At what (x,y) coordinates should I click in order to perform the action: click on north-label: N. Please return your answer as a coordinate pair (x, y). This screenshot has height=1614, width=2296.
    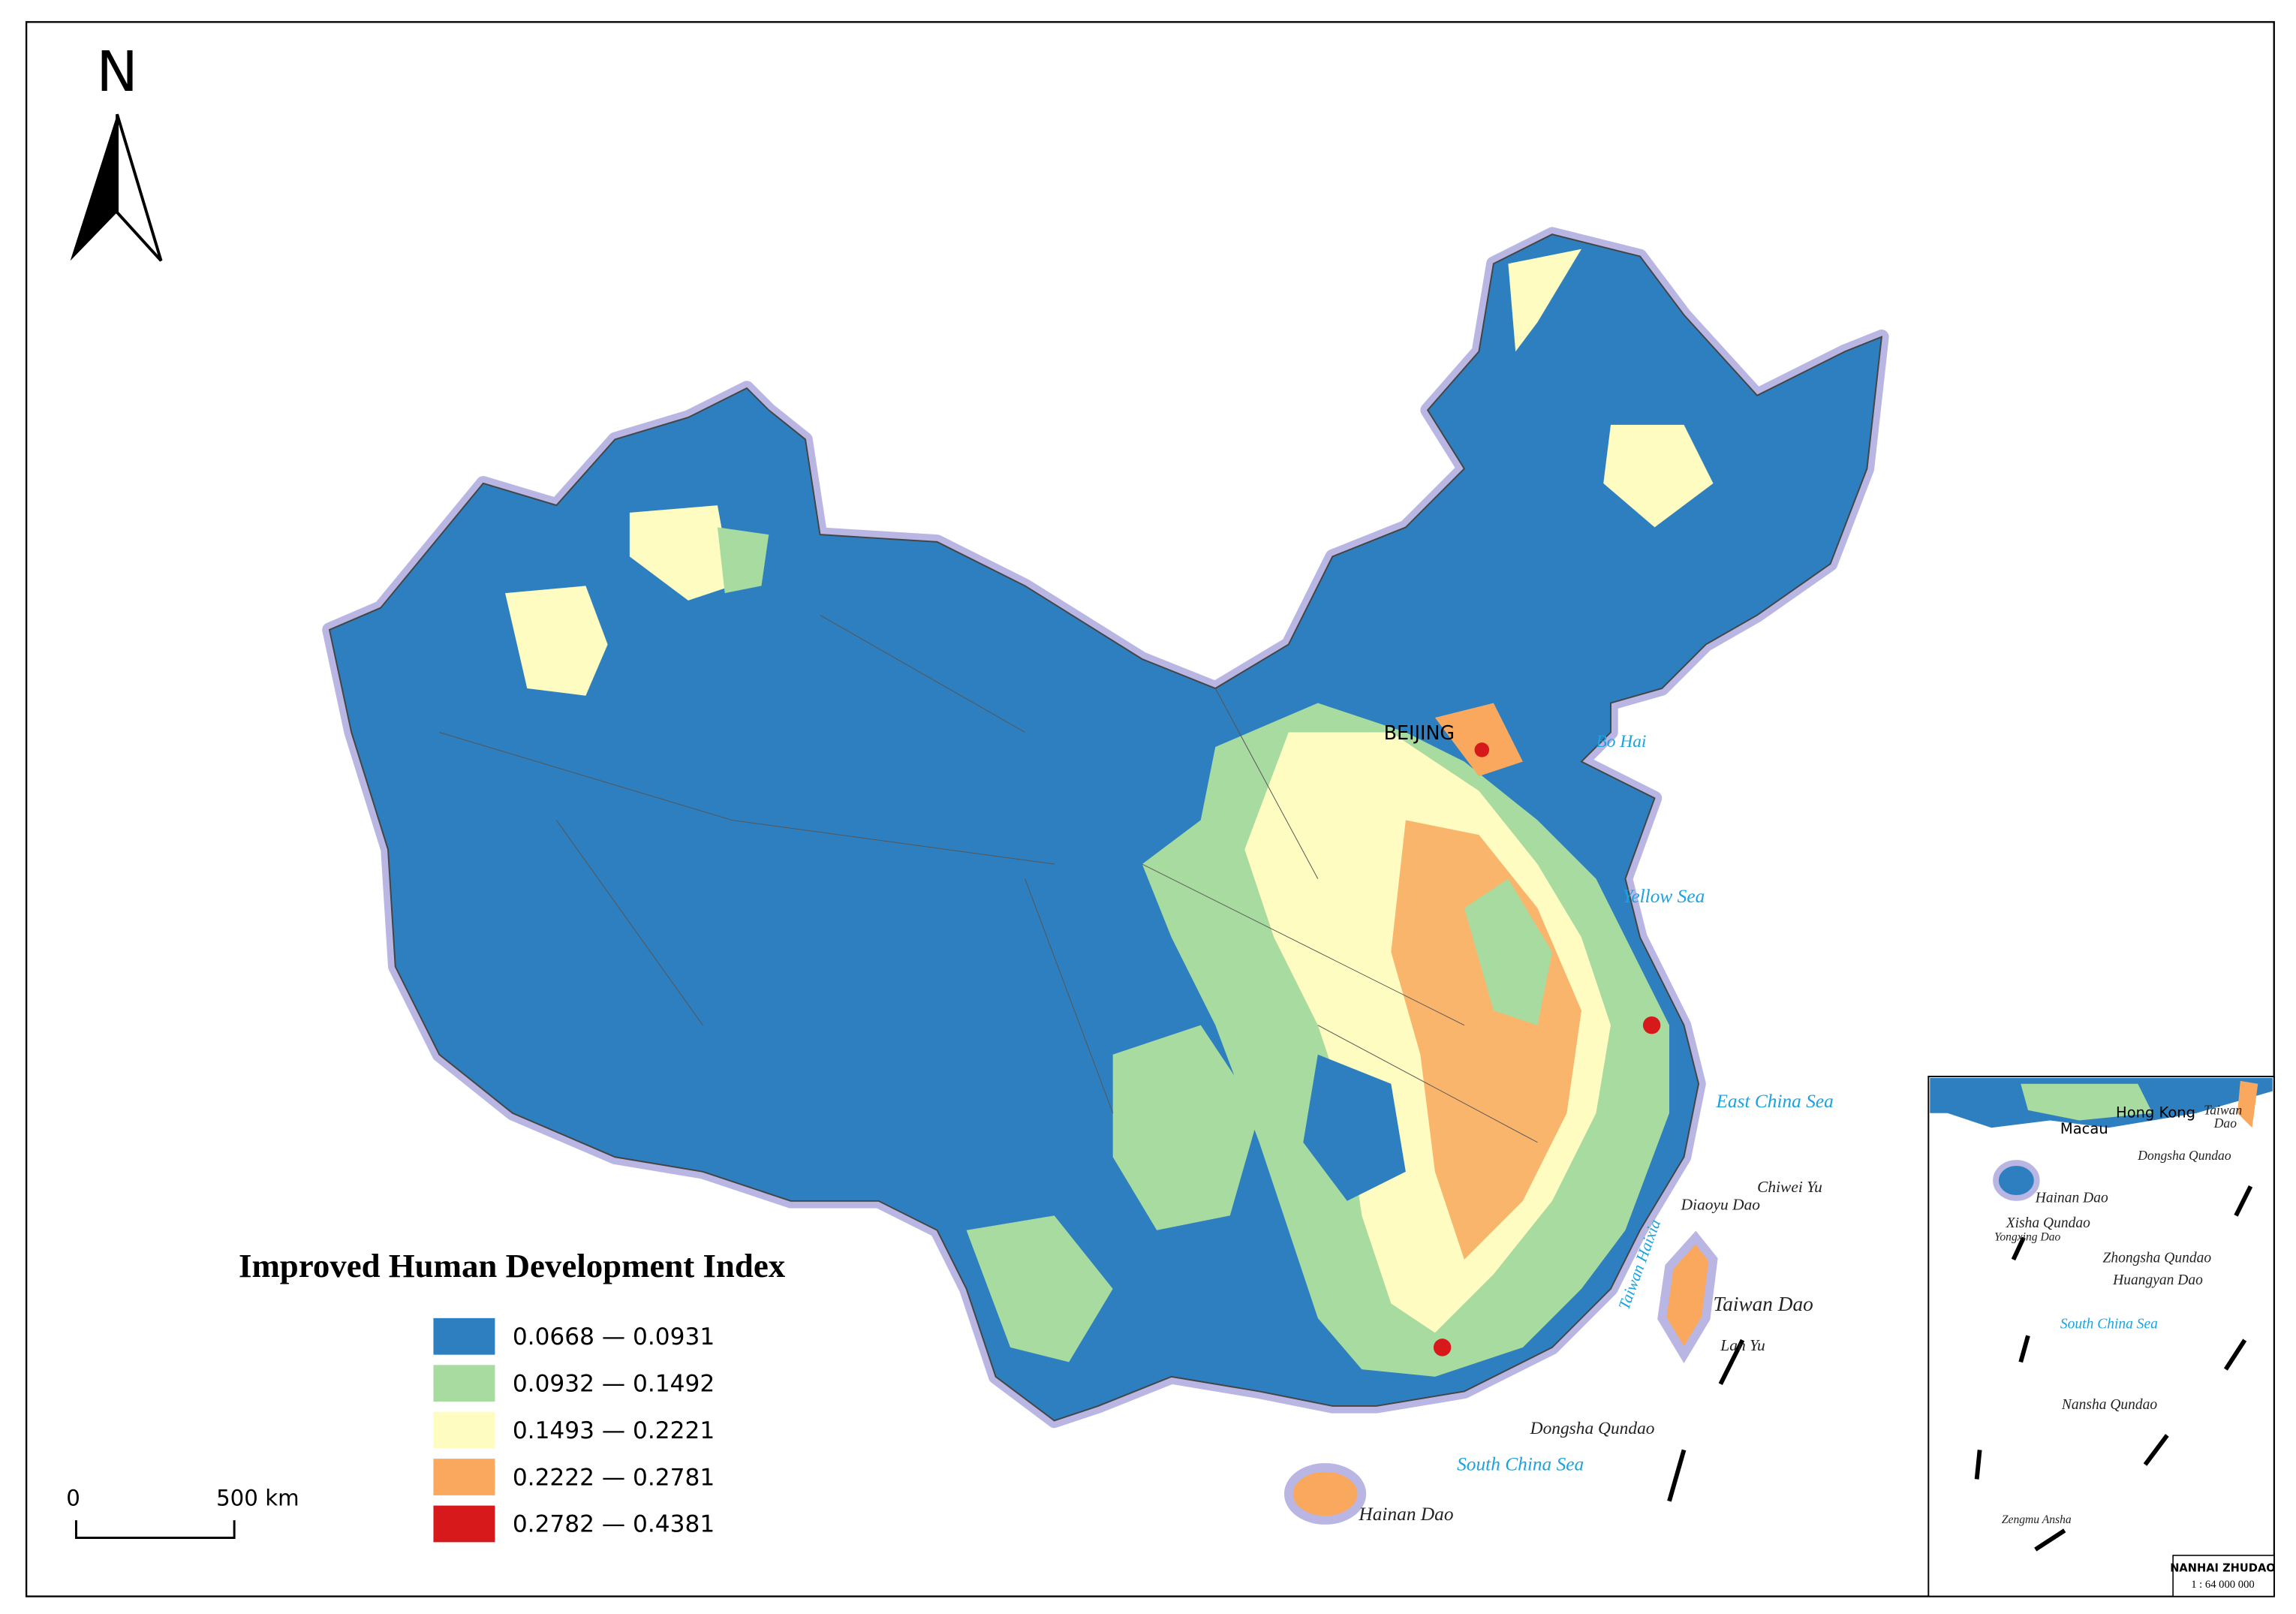
    Looking at the image, I should click on (116, 72).